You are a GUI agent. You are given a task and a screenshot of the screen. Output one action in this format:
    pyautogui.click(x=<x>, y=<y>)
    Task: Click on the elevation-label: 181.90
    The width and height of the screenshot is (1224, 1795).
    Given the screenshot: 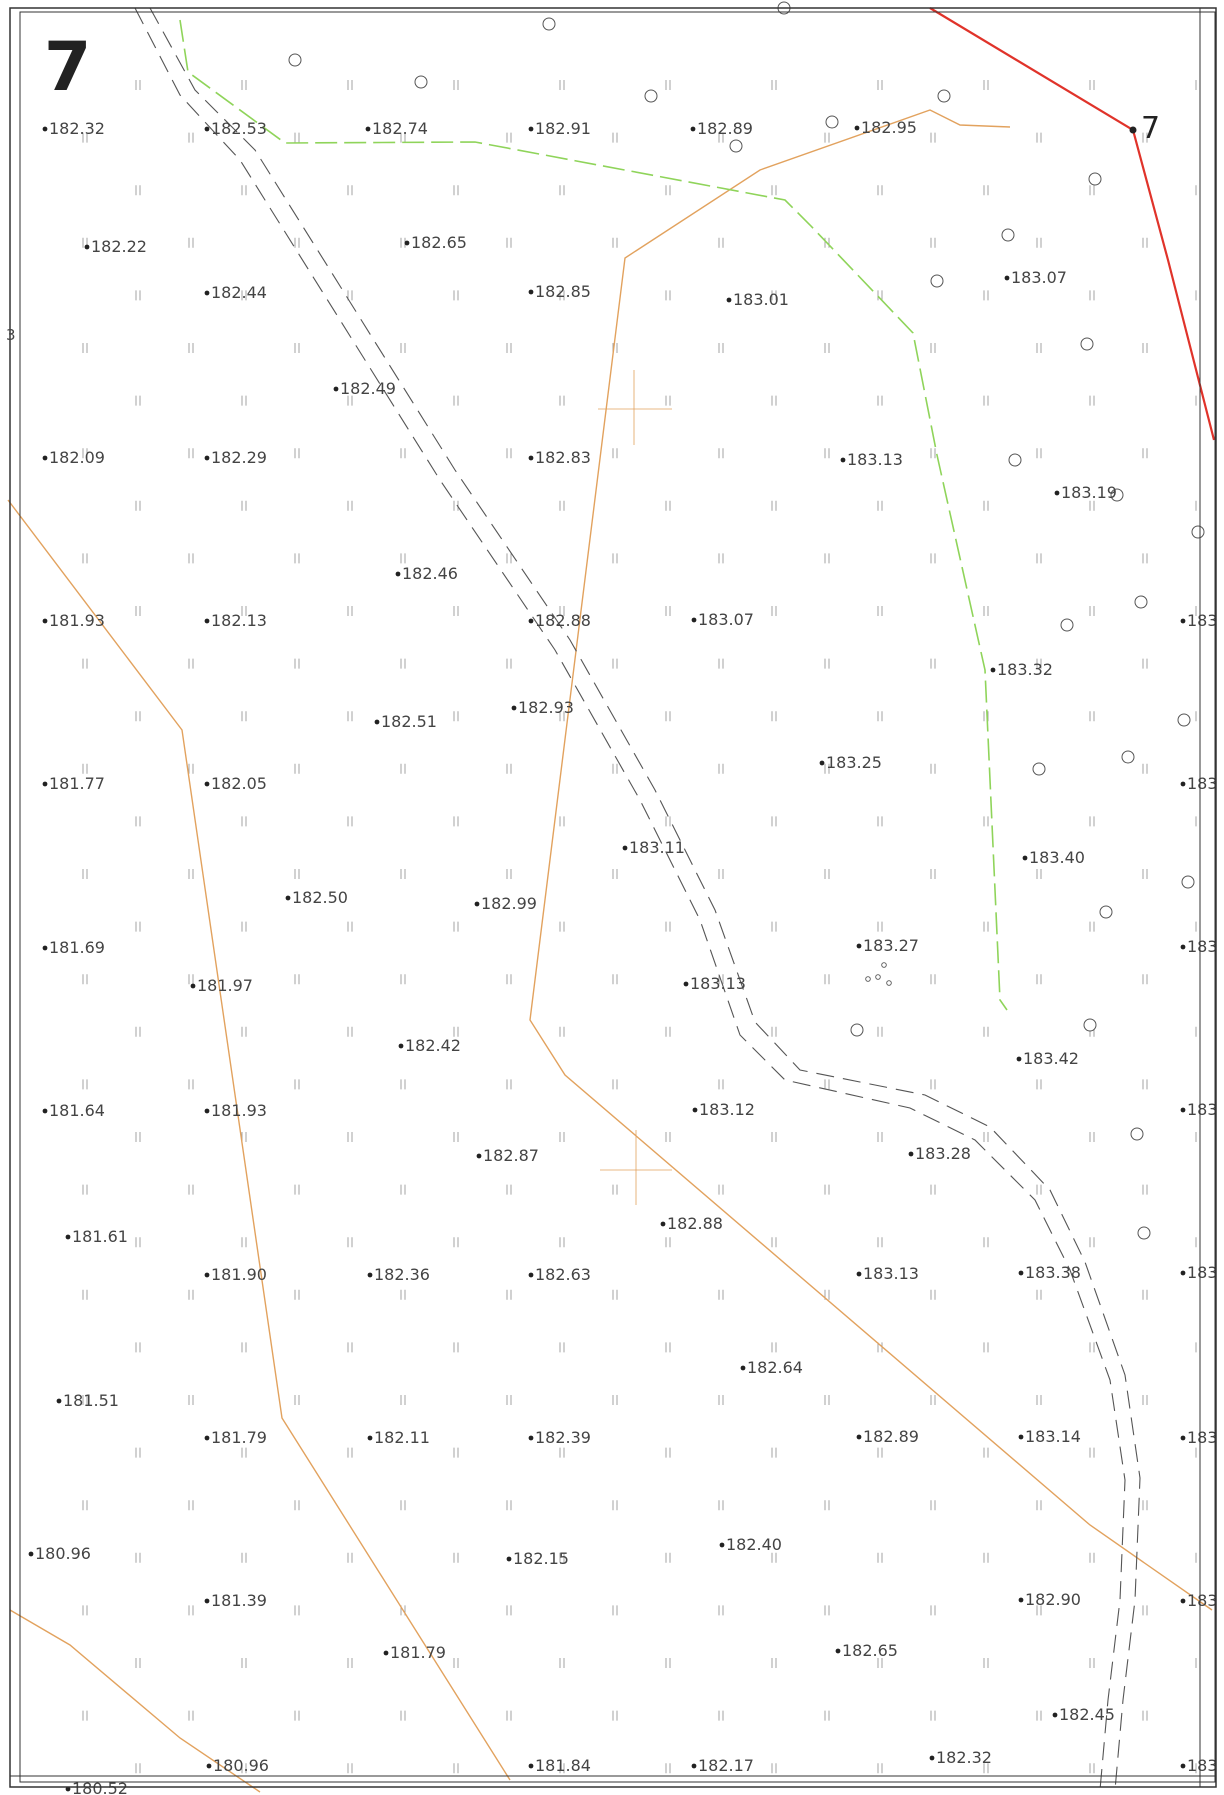 What is the action you would take?
    pyautogui.click(x=239, y=1274)
    